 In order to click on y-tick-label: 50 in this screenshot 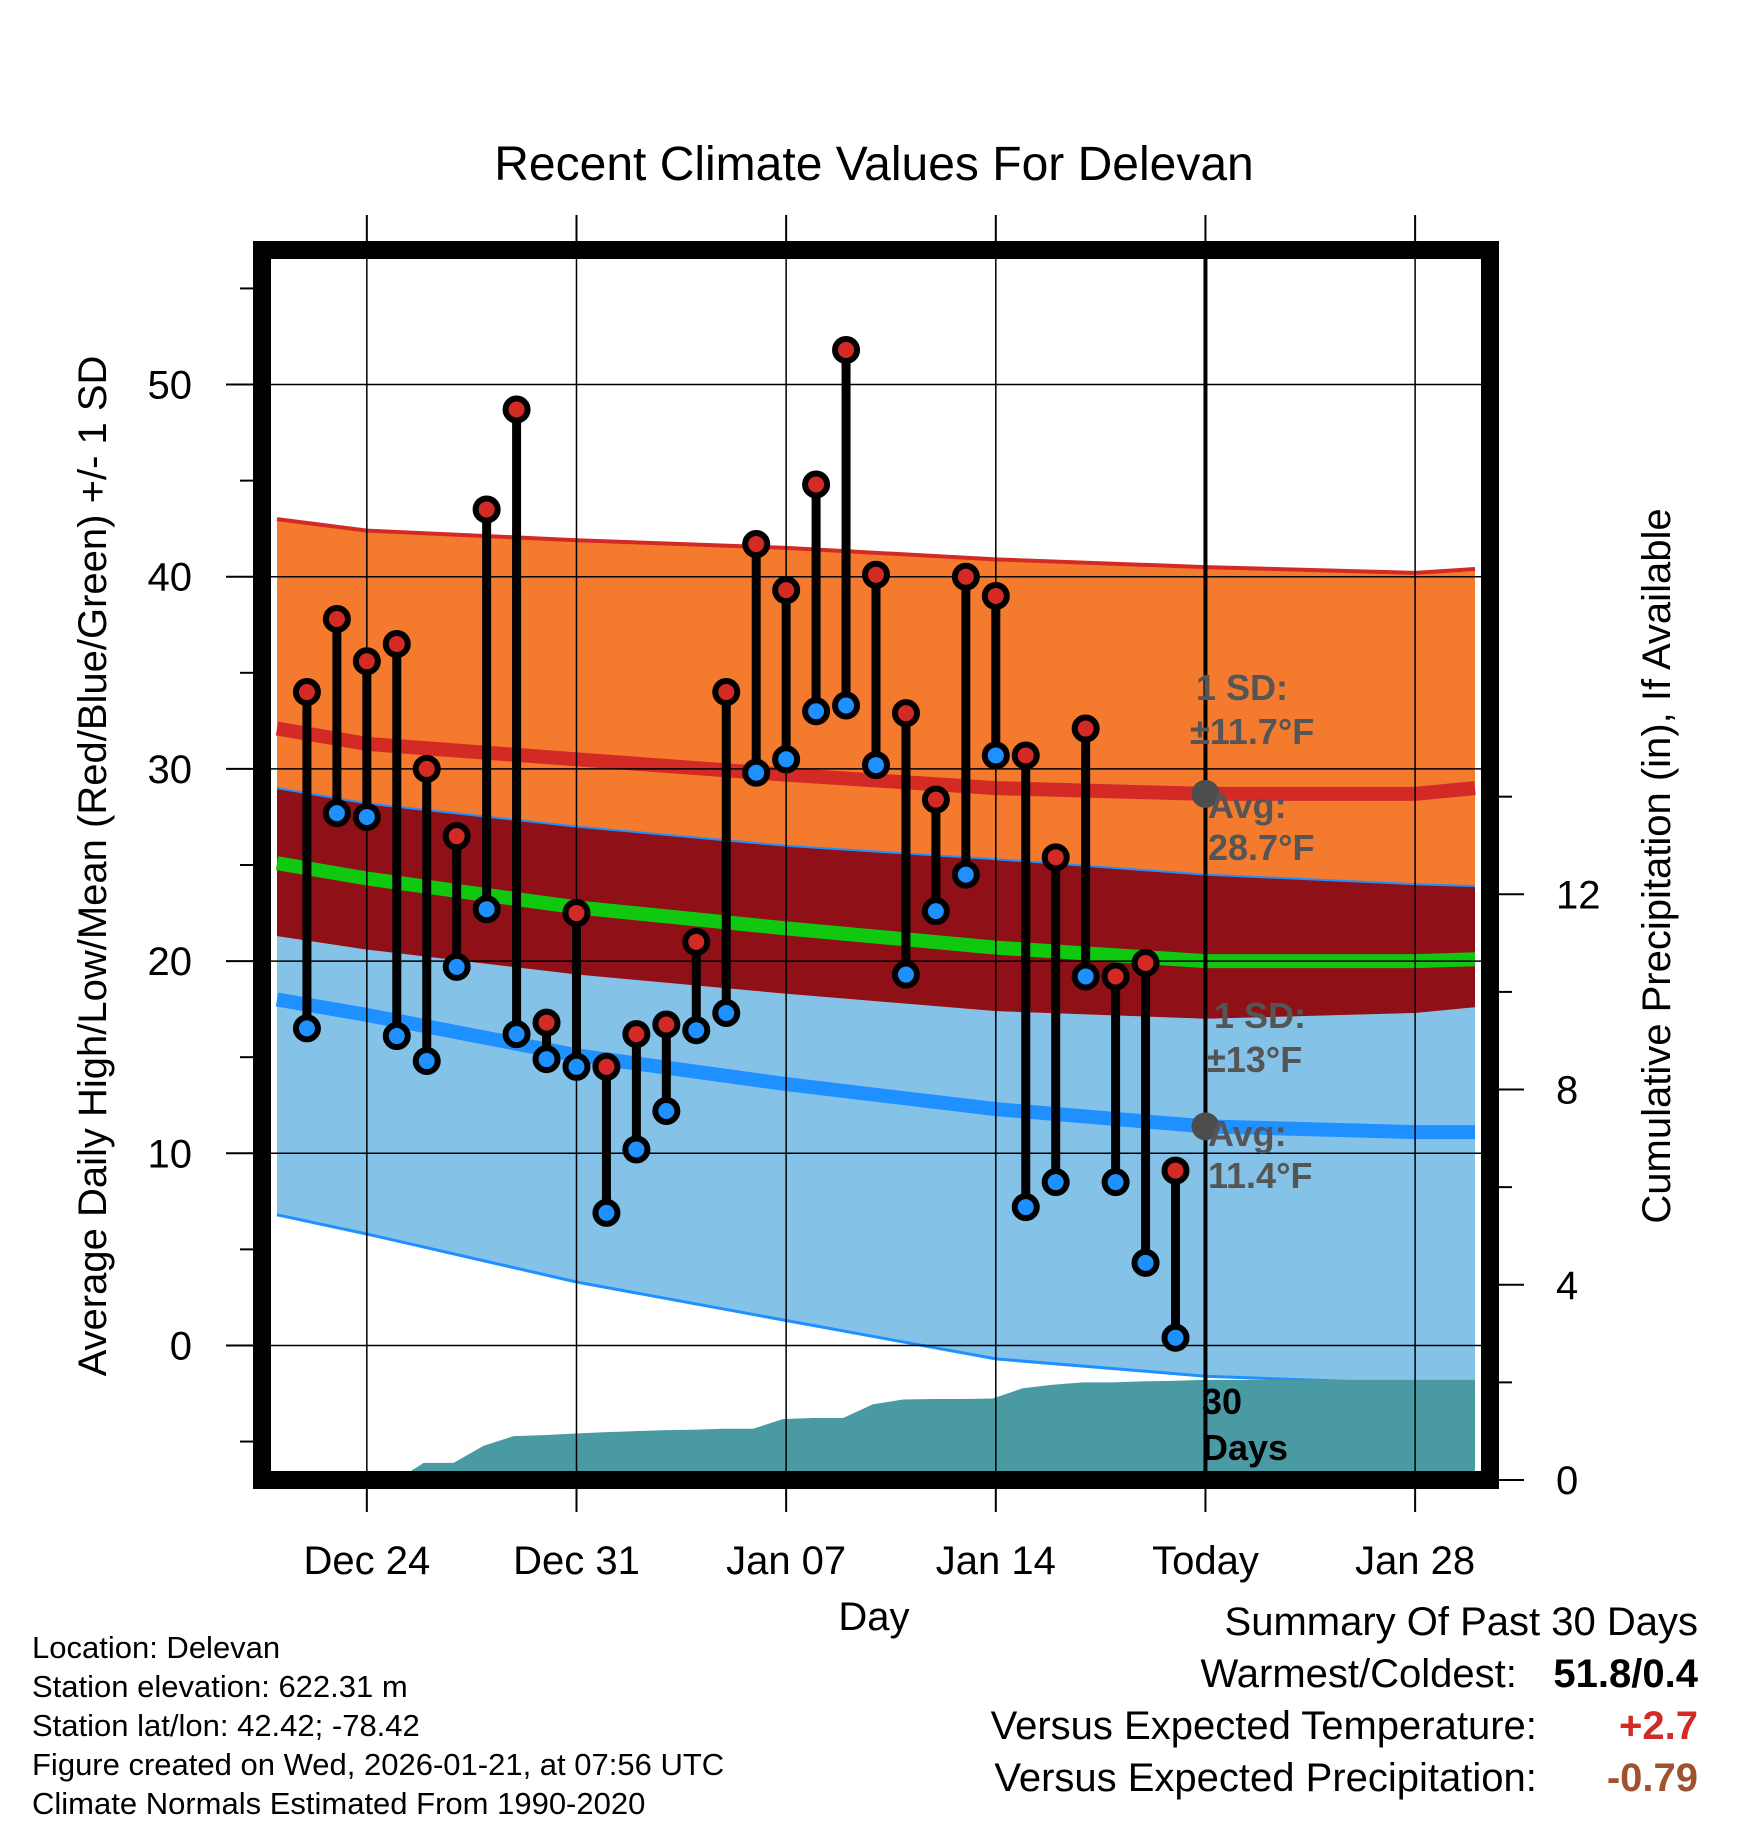, I will do `click(170, 386)`.